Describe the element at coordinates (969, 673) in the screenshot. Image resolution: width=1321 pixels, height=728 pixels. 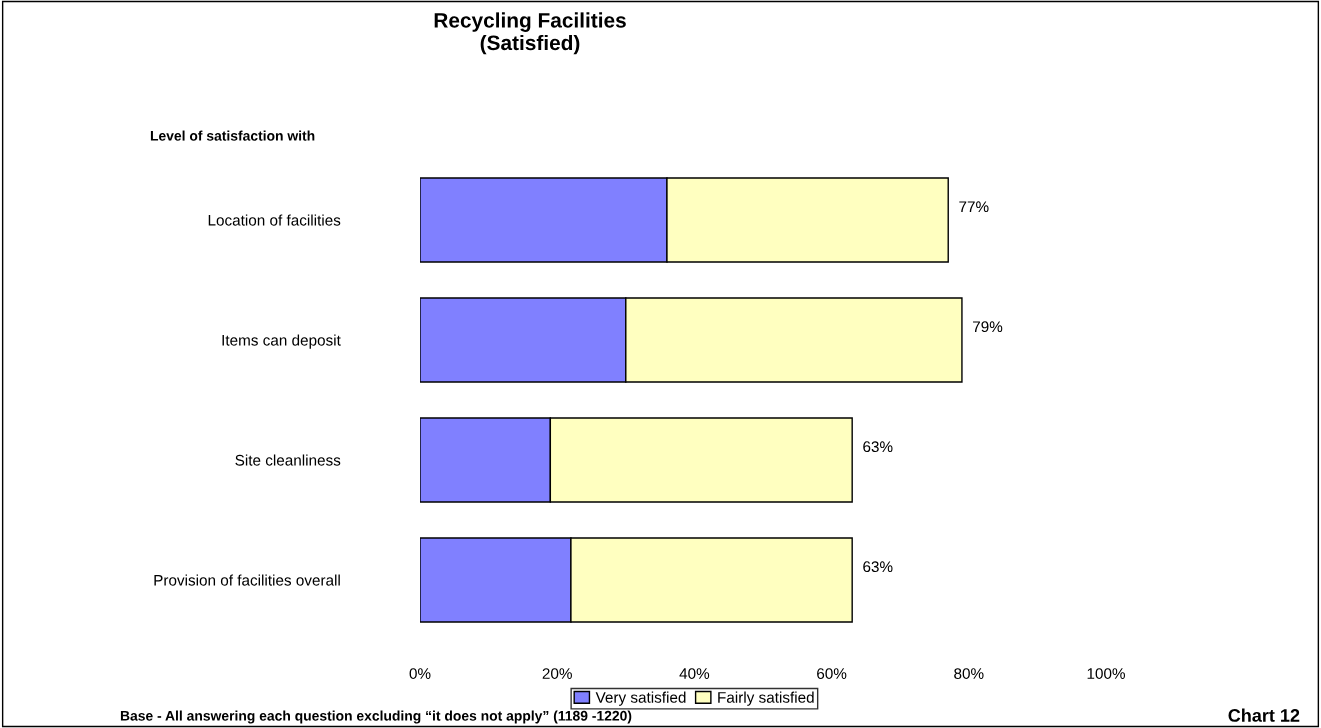
I see `x-tick-label: 80%` at that location.